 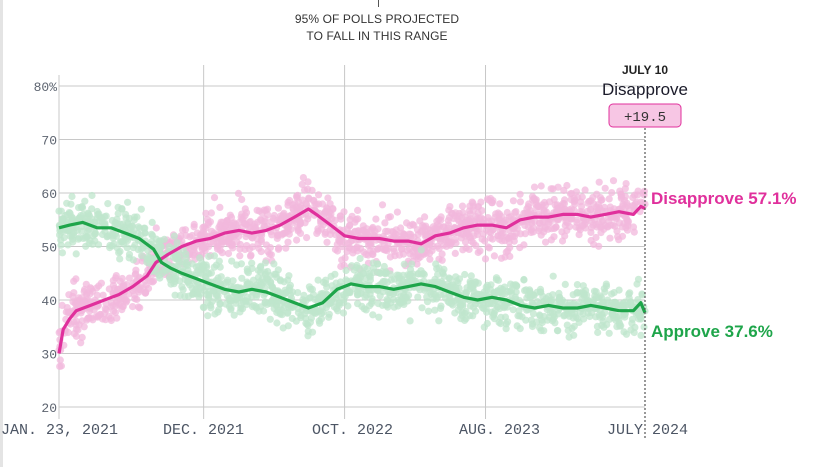 What do you see at coordinates (712, 331) in the screenshot?
I see `end-label-approve: Approve 37.6%` at bounding box center [712, 331].